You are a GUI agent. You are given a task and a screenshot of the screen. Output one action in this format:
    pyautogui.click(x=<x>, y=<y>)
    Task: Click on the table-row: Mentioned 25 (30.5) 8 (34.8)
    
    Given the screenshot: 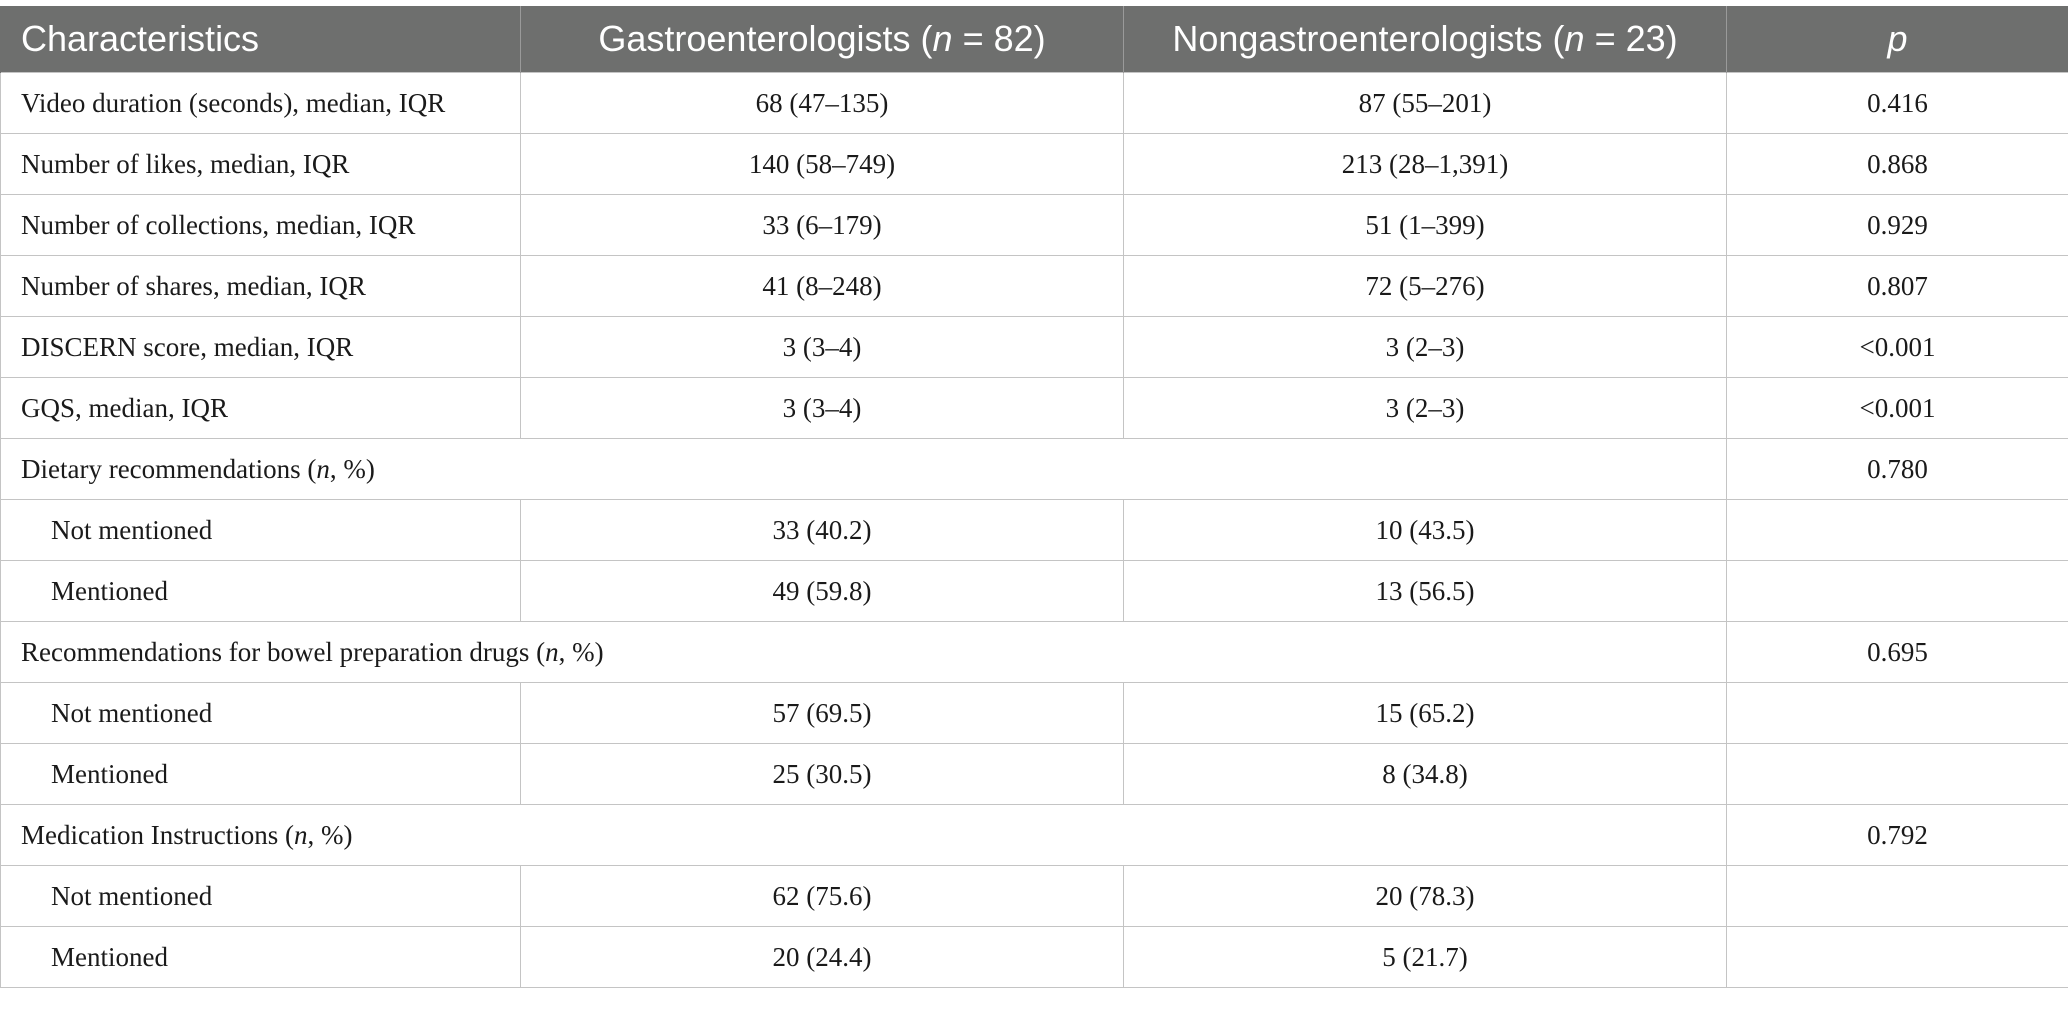 What is the action you would take?
    pyautogui.click(x=1034, y=774)
    